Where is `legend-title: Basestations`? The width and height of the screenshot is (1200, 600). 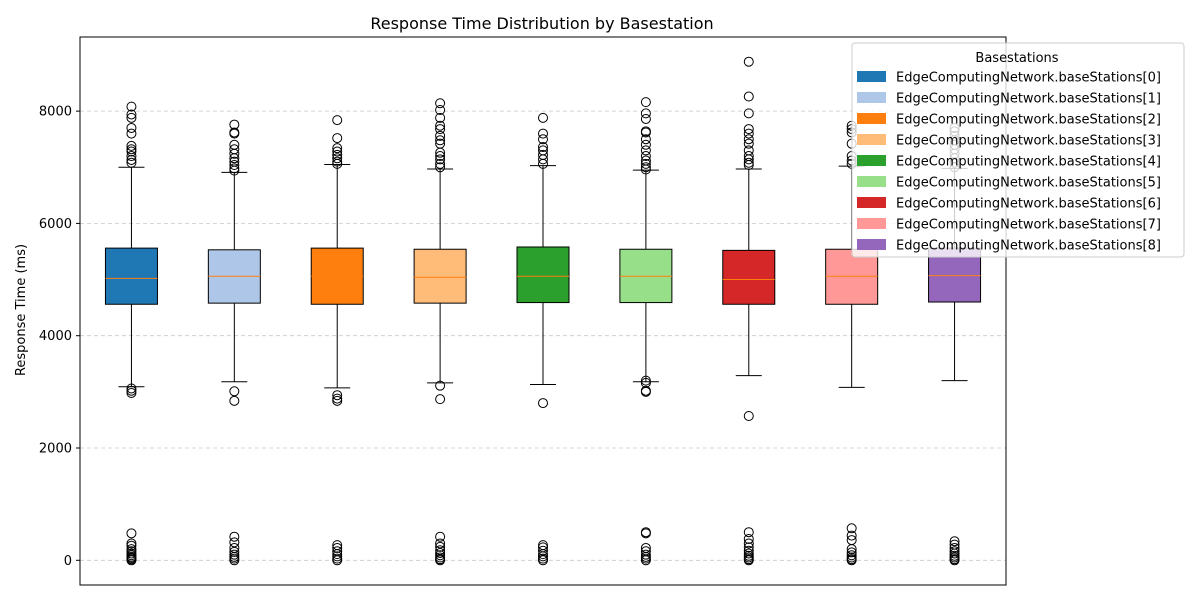
legend-title: Basestations is located at coordinates (1016, 58).